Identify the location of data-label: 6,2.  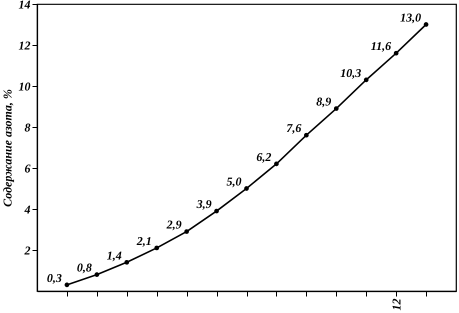
(264, 157).